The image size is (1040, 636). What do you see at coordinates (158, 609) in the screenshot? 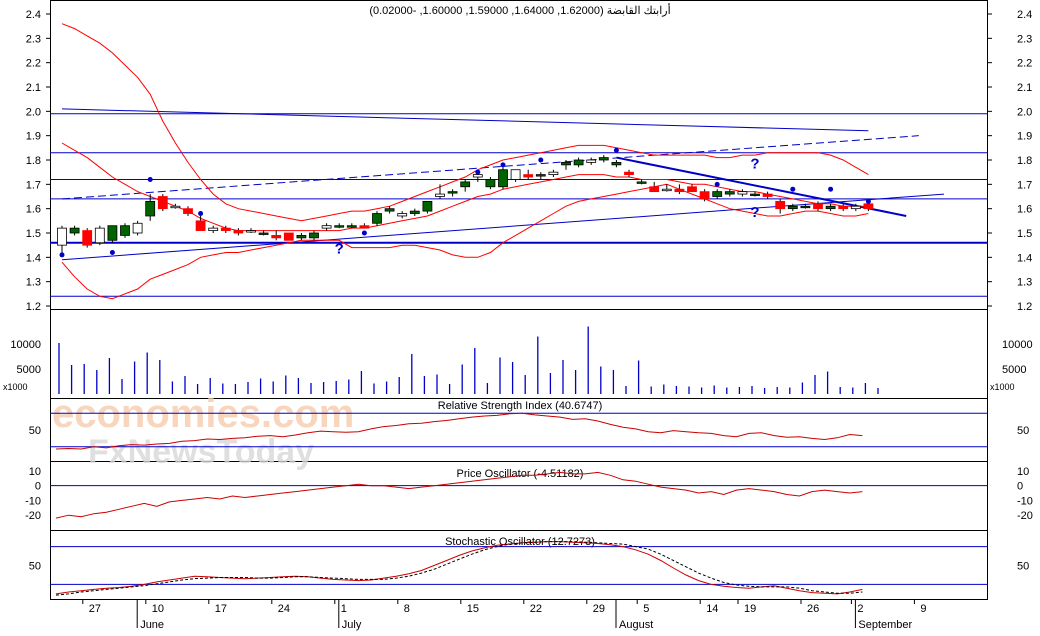
I see `x-axis-day-label: 10` at bounding box center [158, 609].